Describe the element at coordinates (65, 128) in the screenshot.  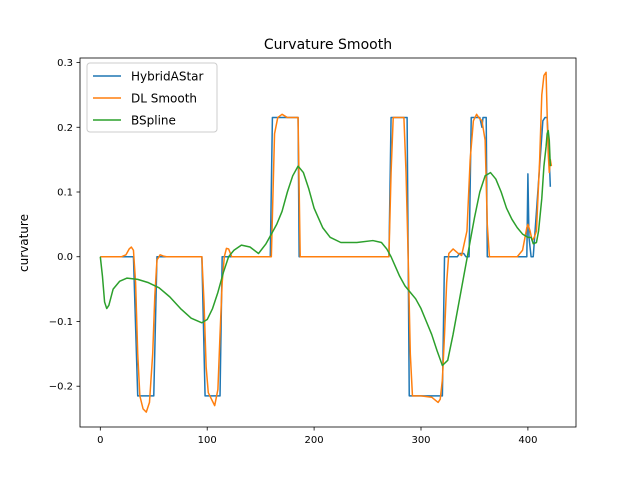
I see `y-tick-label: 0.2` at that location.